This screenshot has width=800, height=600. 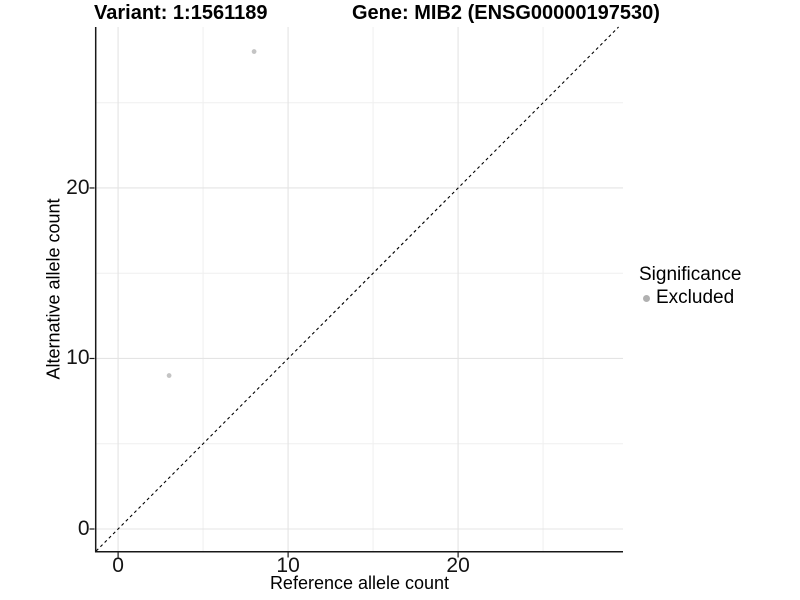 I want to click on y-tick-label: 0, so click(x=83, y=528).